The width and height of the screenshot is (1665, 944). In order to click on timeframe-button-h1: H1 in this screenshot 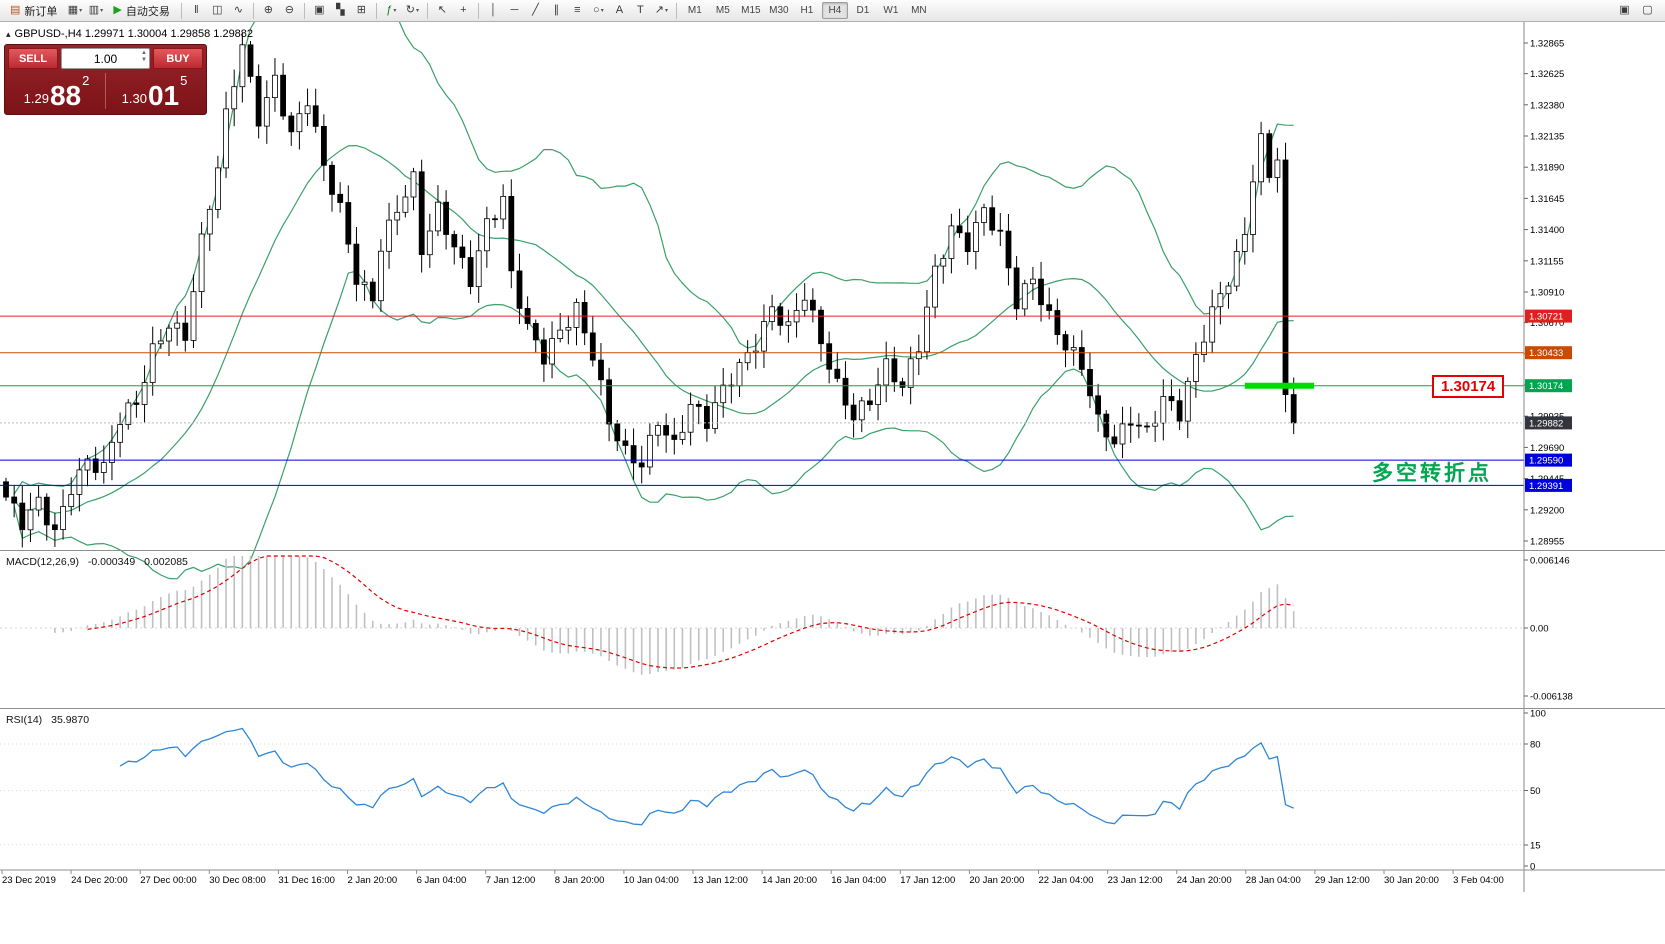, I will do `click(807, 10)`.